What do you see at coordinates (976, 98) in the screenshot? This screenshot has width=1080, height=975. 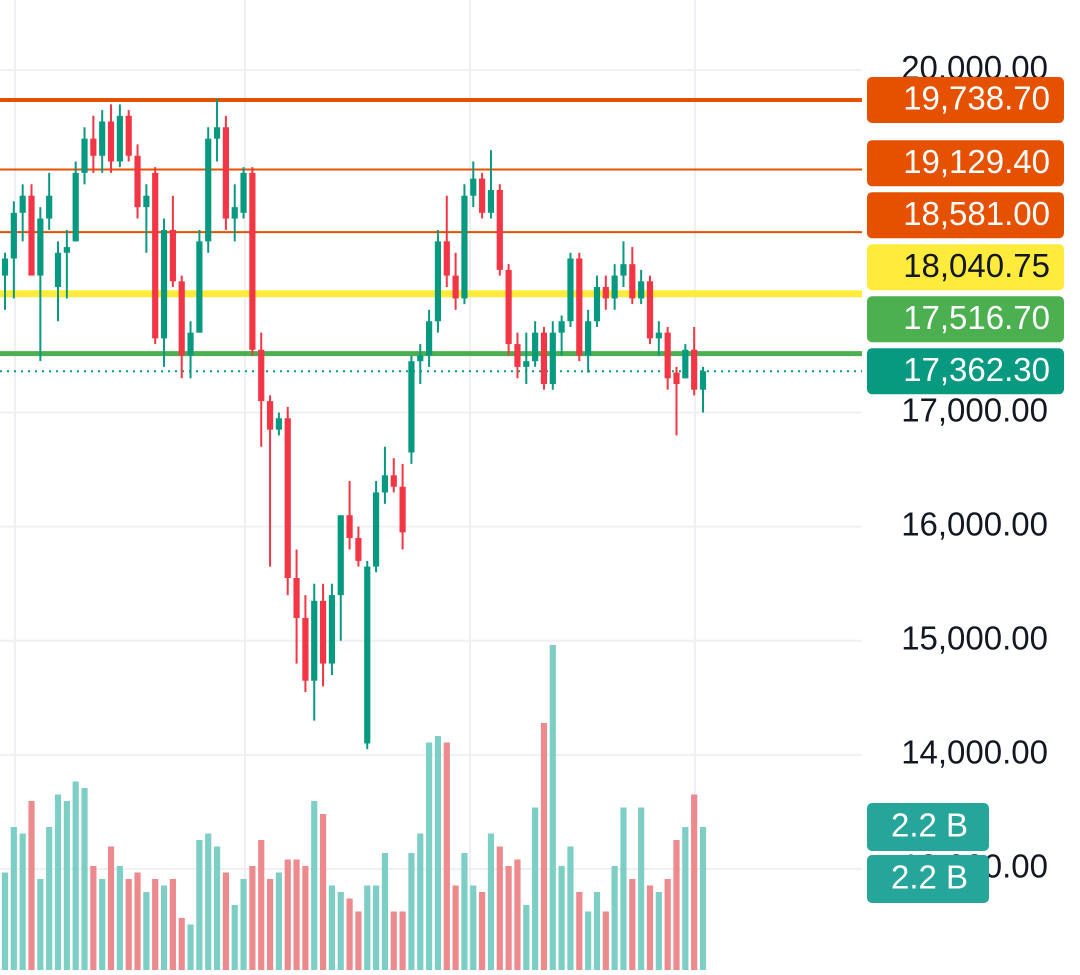 I see `price-tag-label: 19,738.70` at bounding box center [976, 98].